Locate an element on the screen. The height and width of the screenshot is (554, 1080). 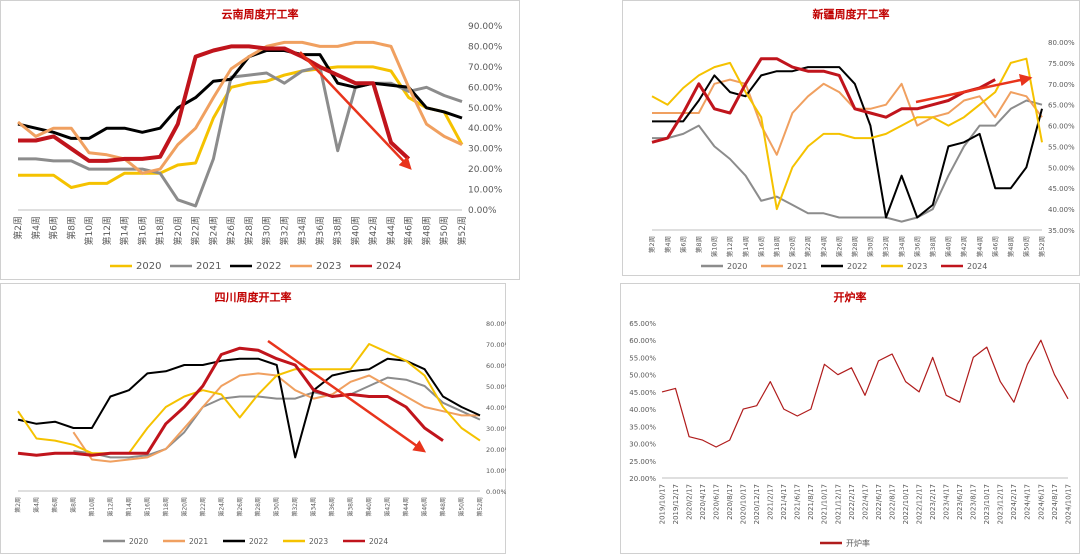
x-tick-label: 第16周 is located at coordinates (147, 507).